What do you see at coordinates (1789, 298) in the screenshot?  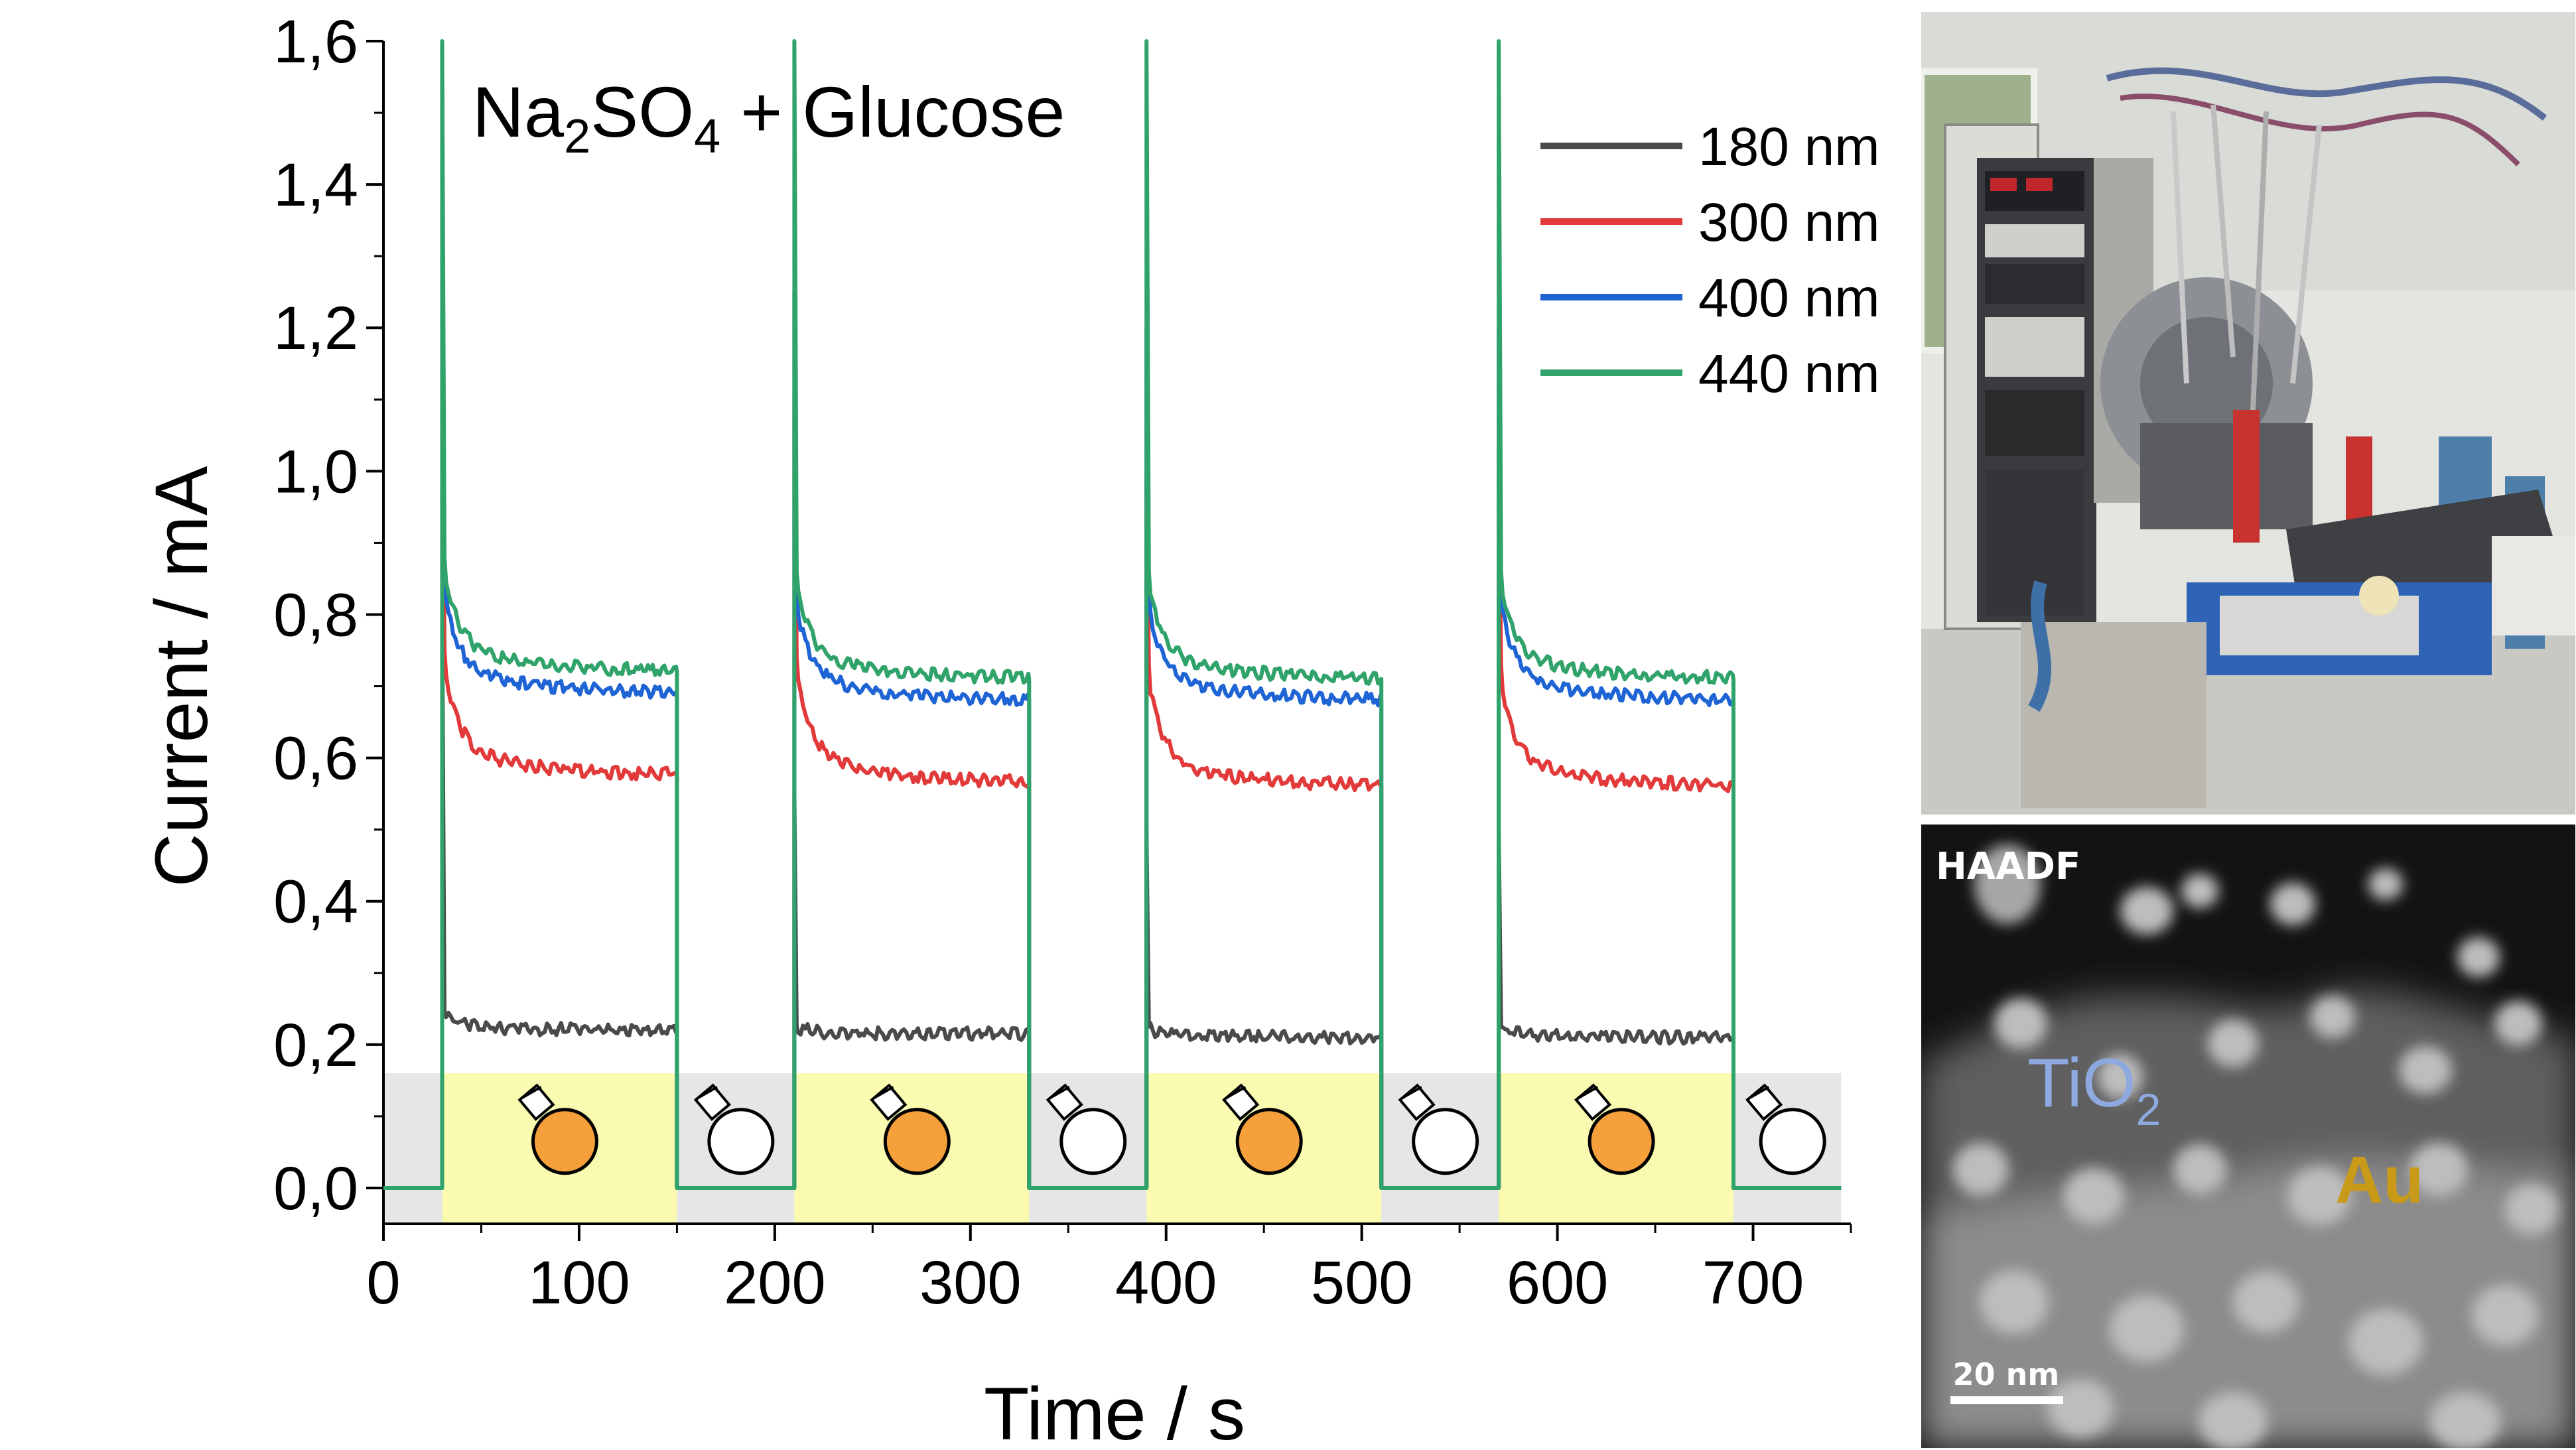 I see `legend-label: 400 nm` at bounding box center [1789, 298].